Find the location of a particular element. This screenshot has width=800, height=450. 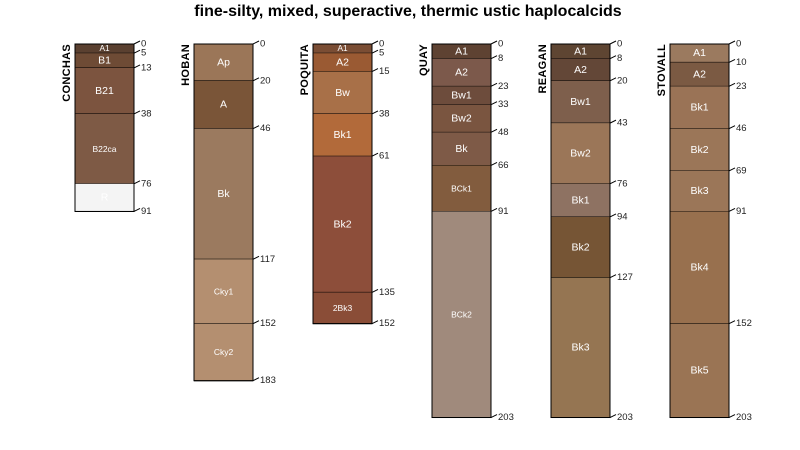

horizon-r is located at coordinates (104, 197).